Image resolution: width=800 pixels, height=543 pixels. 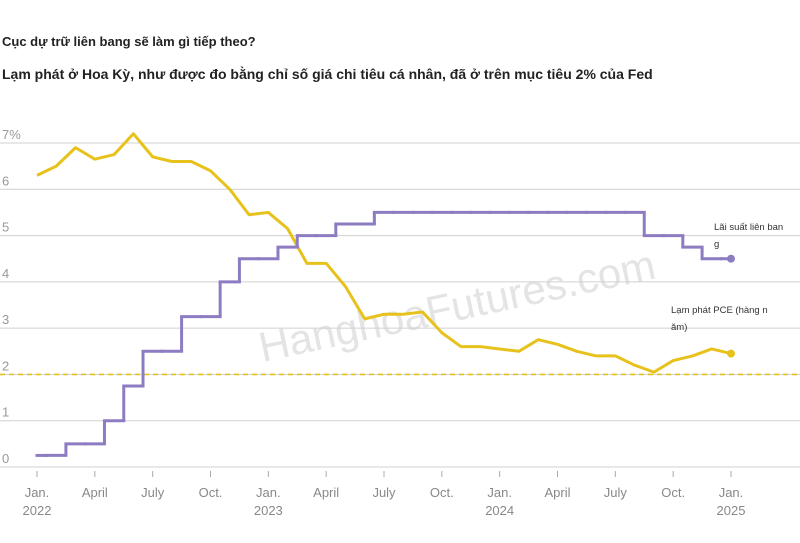 I want to click on series-label: Lãi suất liên bang, so click(x=749, y=236).